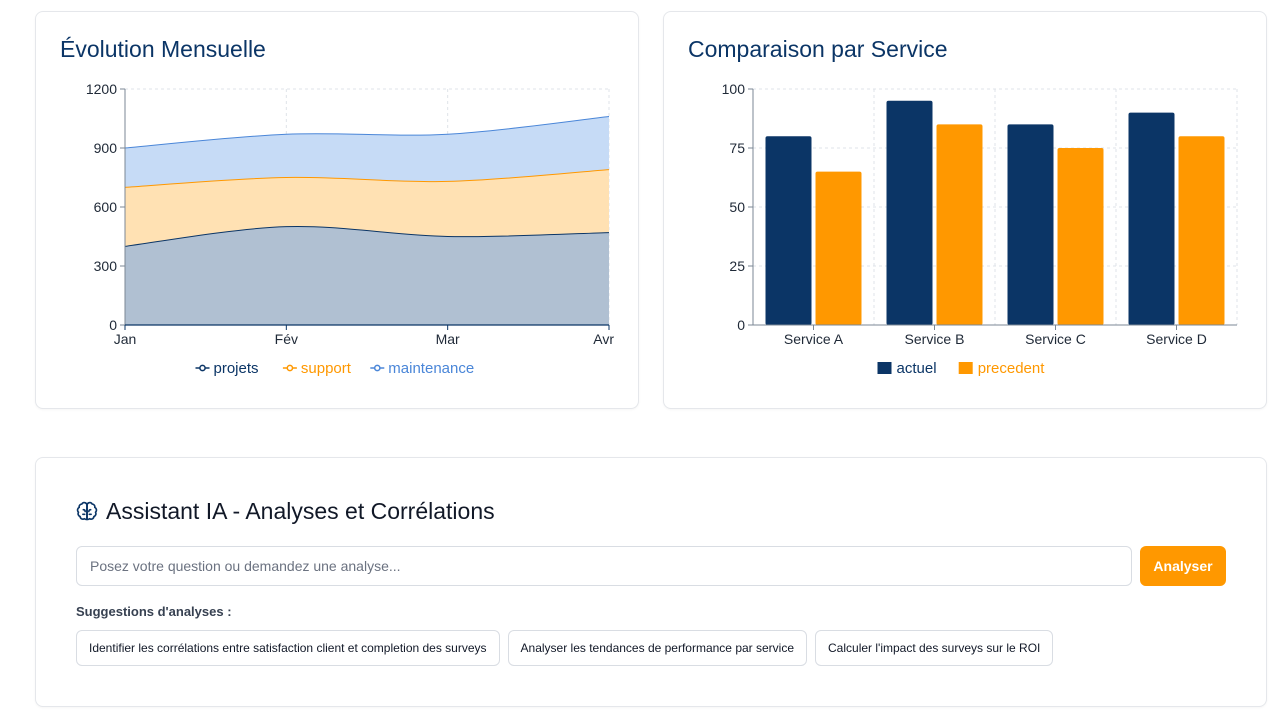 The height and width of the screenshot is (715, 1286). Describe the element at coordinates (106, 266) in the screenshot. I see `y-tick-label: 300` at that location.